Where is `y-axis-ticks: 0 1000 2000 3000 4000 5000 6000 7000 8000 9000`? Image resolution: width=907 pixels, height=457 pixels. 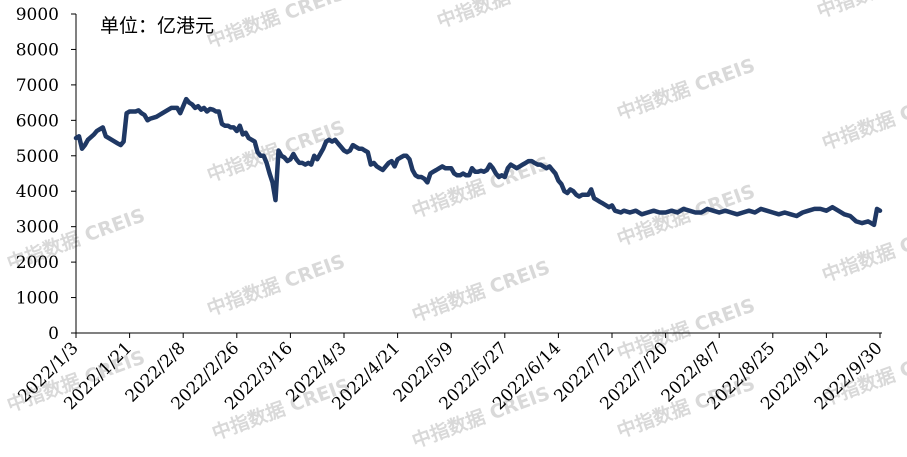 y-axis-ticks: 0 1000 2000 3000 4000 5000 6000 7000 8000 9000 is located at coordinates (46, 174).